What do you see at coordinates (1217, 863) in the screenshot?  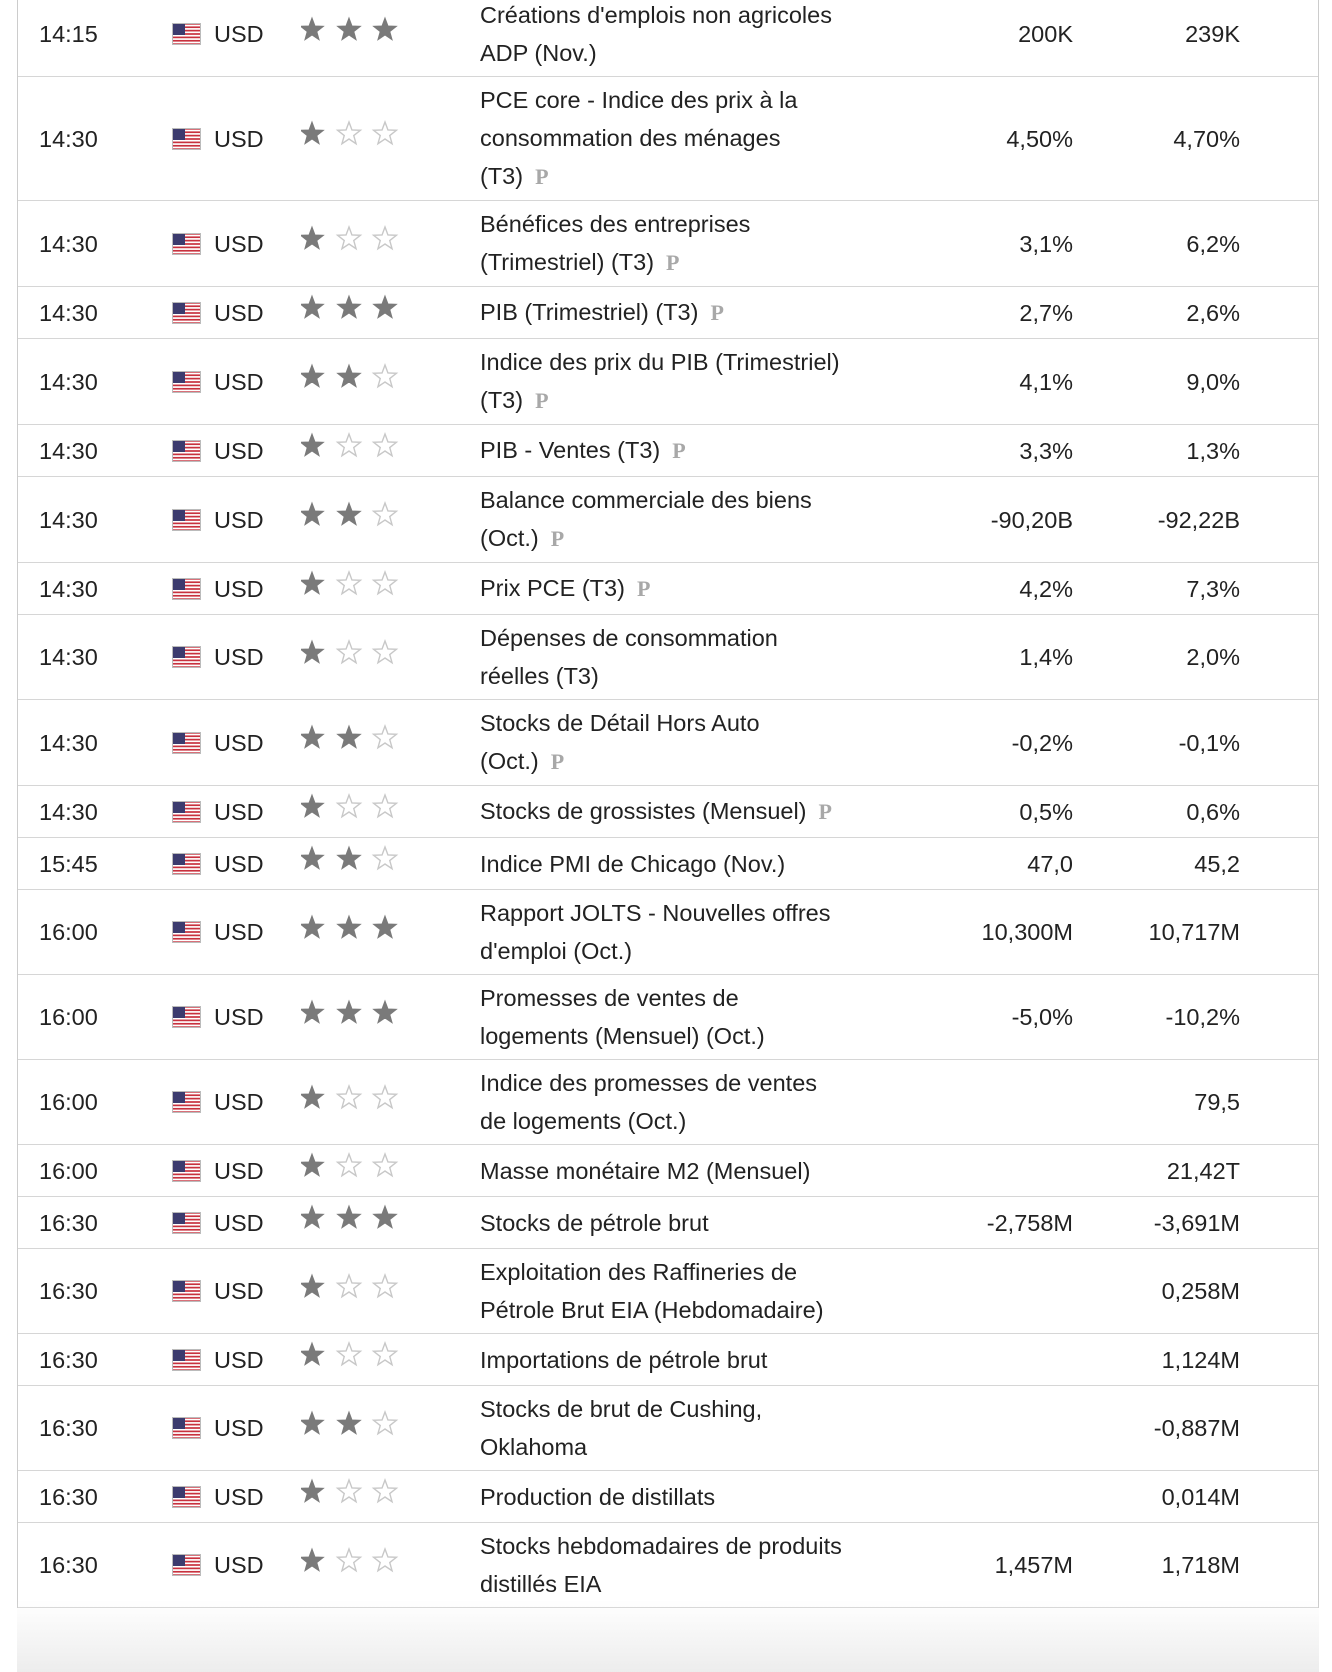 I see `previous: 45,2` at bounding box center [1217, 863].